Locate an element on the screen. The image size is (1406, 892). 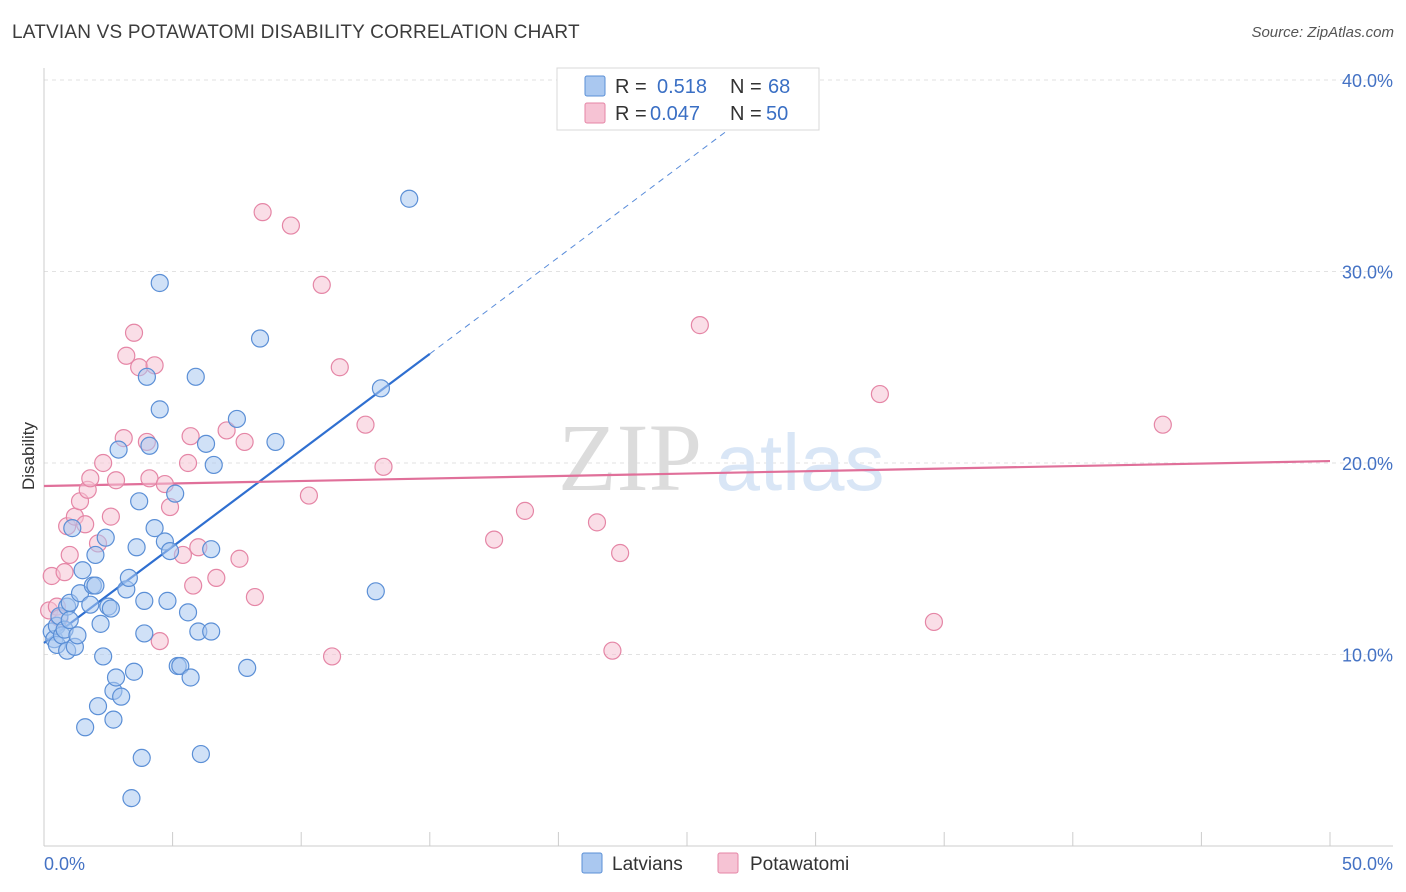
x-tick-label-min: 0.0% is located at coordinates (64, 864).